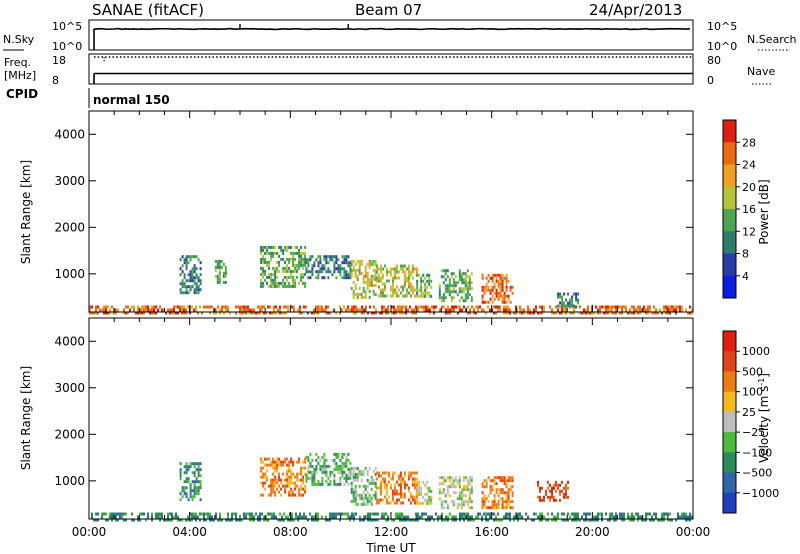 The width and height of the screenshot is (800, 554). Describe the element at coordinates (328, 267) in the screenshot. I see `power-echo-region` at that location.